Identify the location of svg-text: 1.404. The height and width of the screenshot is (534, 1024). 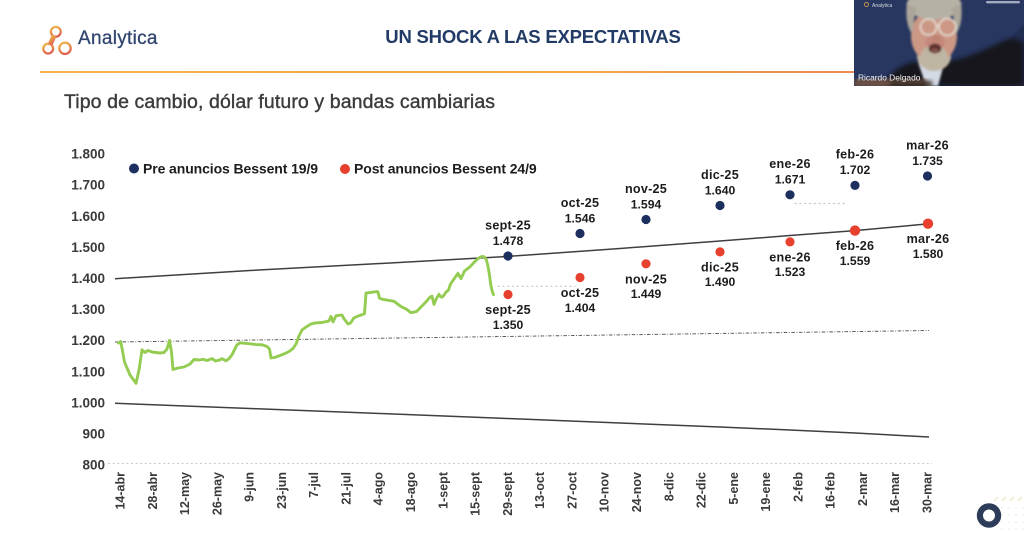
(580, 308).